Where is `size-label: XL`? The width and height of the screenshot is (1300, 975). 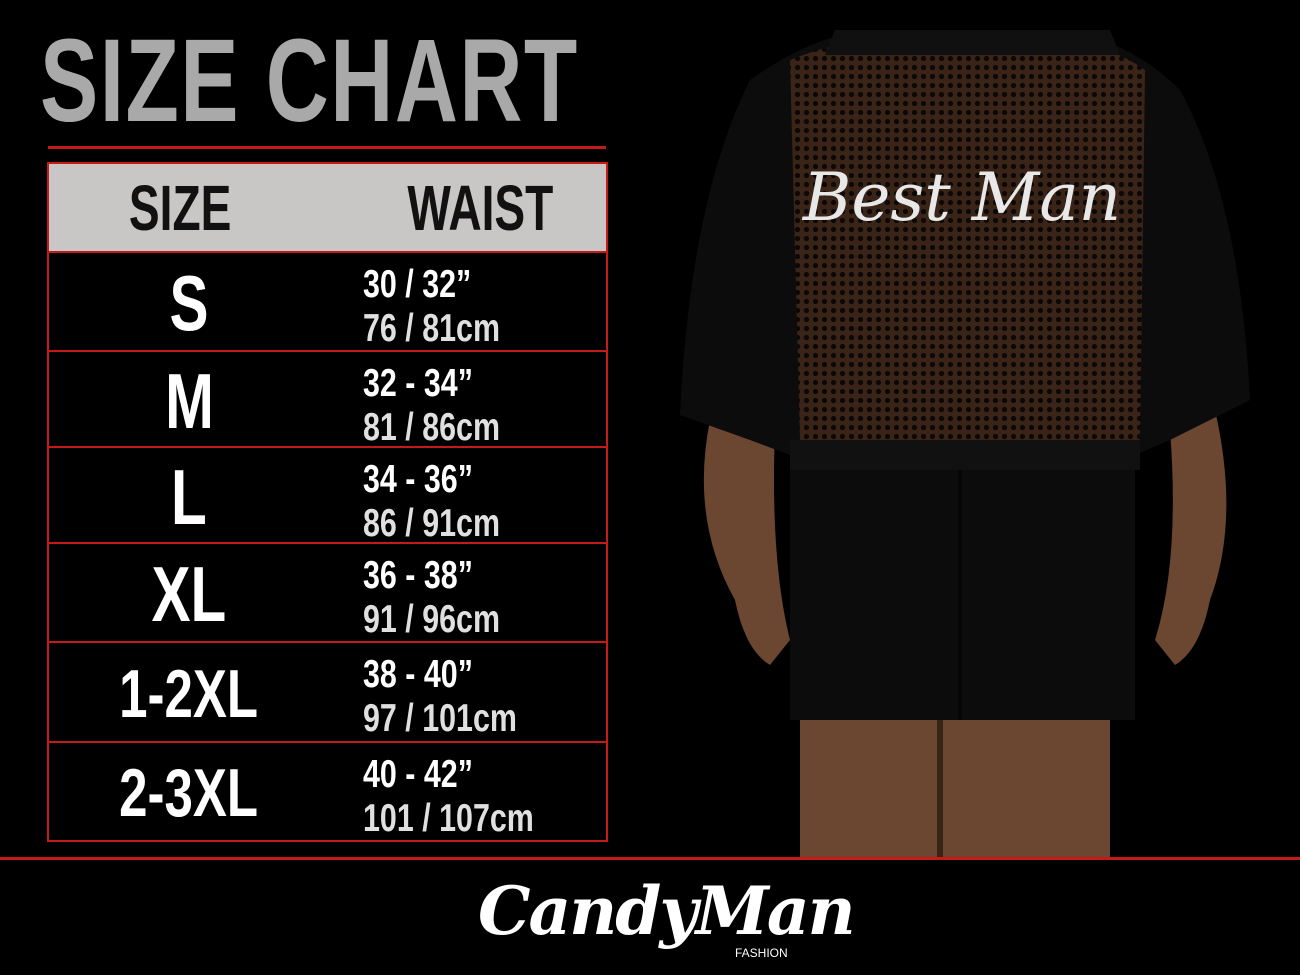
size-label: XL is located at coordinates (189, 594).